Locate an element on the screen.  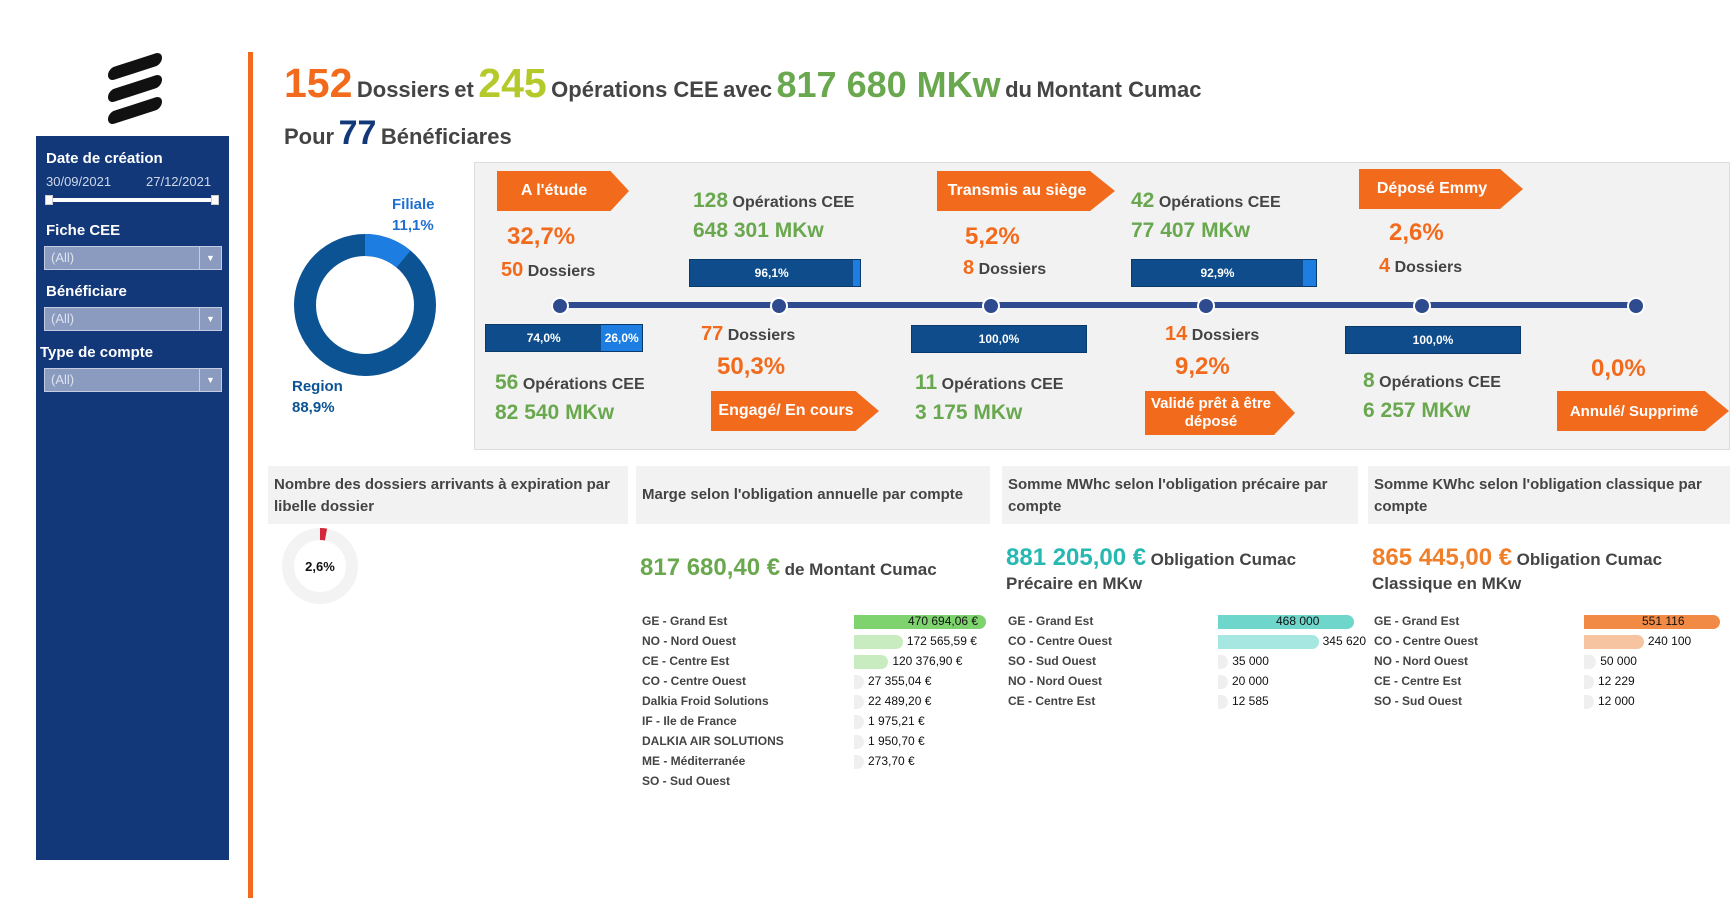
marge-value: 817 680,40 € is located at coordinates (710, 567).